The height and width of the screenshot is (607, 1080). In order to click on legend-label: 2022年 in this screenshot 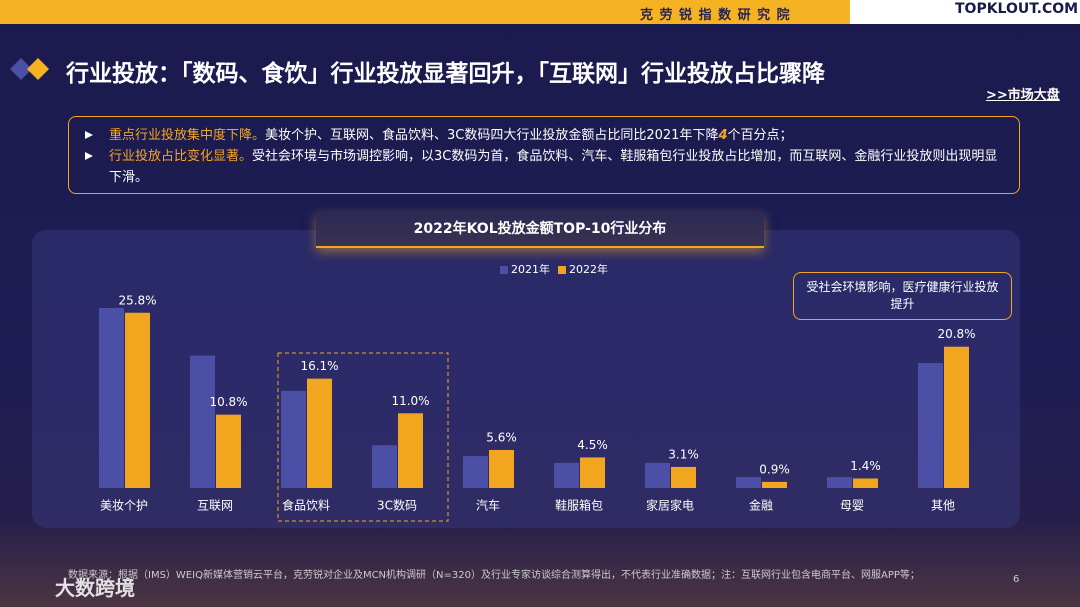, I will do `click(588, 269)`.